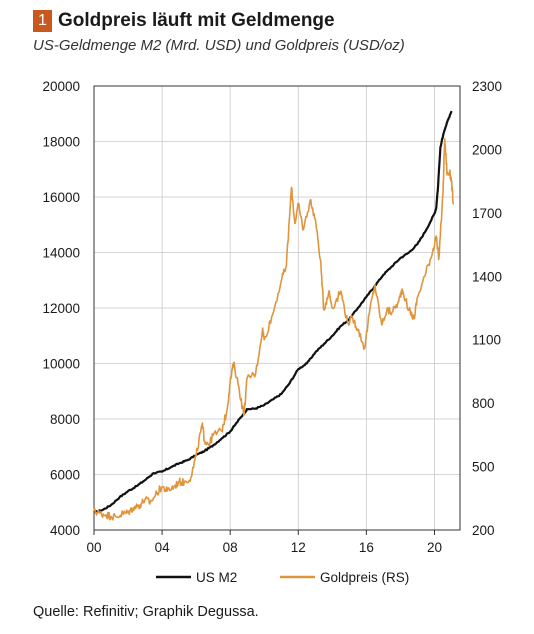 Image resolution: width=534 pixels, height=634 pixels. What do you see at coordinates (230, 547) in the screenshot?
I see `x-tick-label: 08` at bounding box center [230, 547].